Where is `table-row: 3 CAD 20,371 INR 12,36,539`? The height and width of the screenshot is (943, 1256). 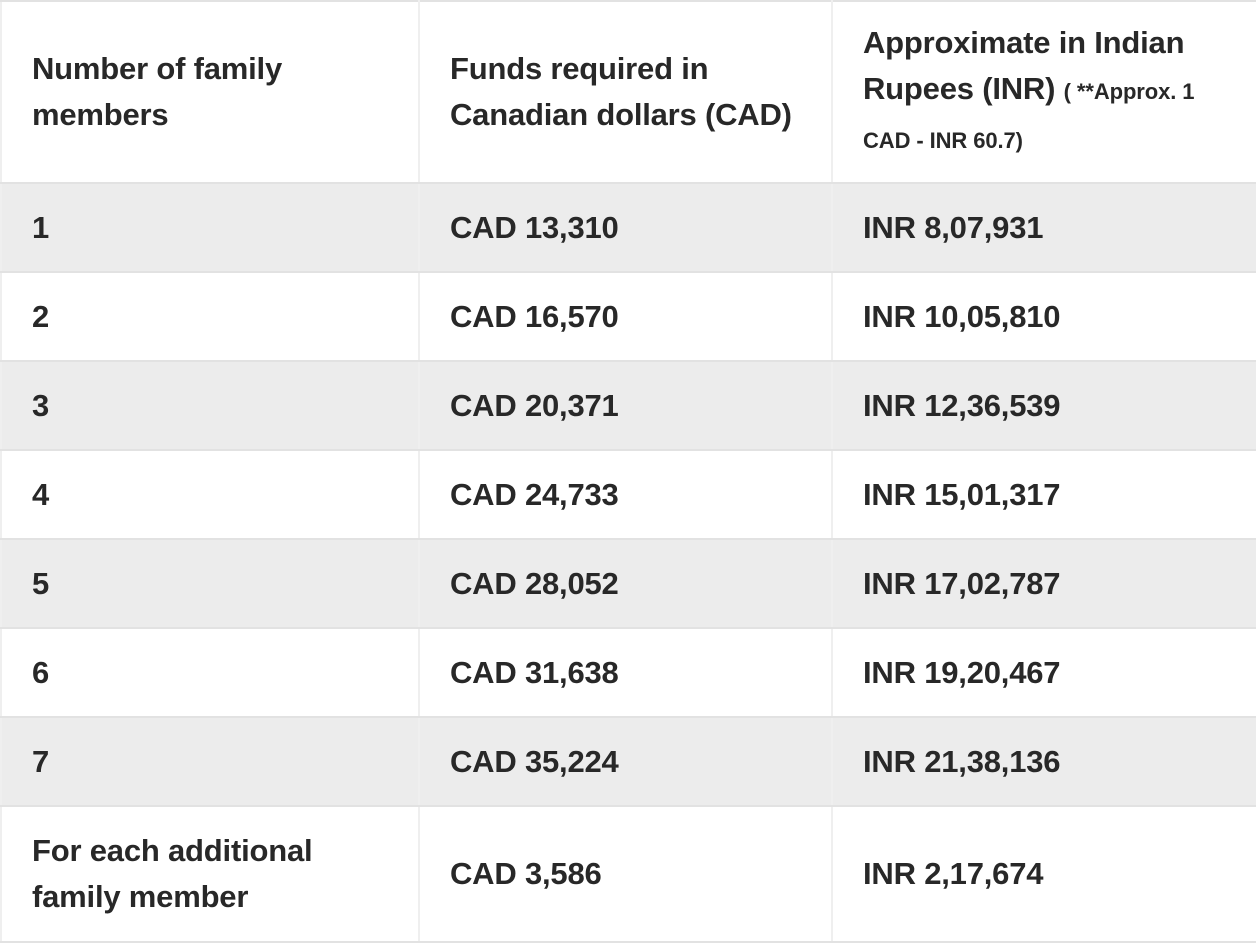
table-row: 3 CAD 20,371 INR 12,36,539 is located at coordinates (628, 405).